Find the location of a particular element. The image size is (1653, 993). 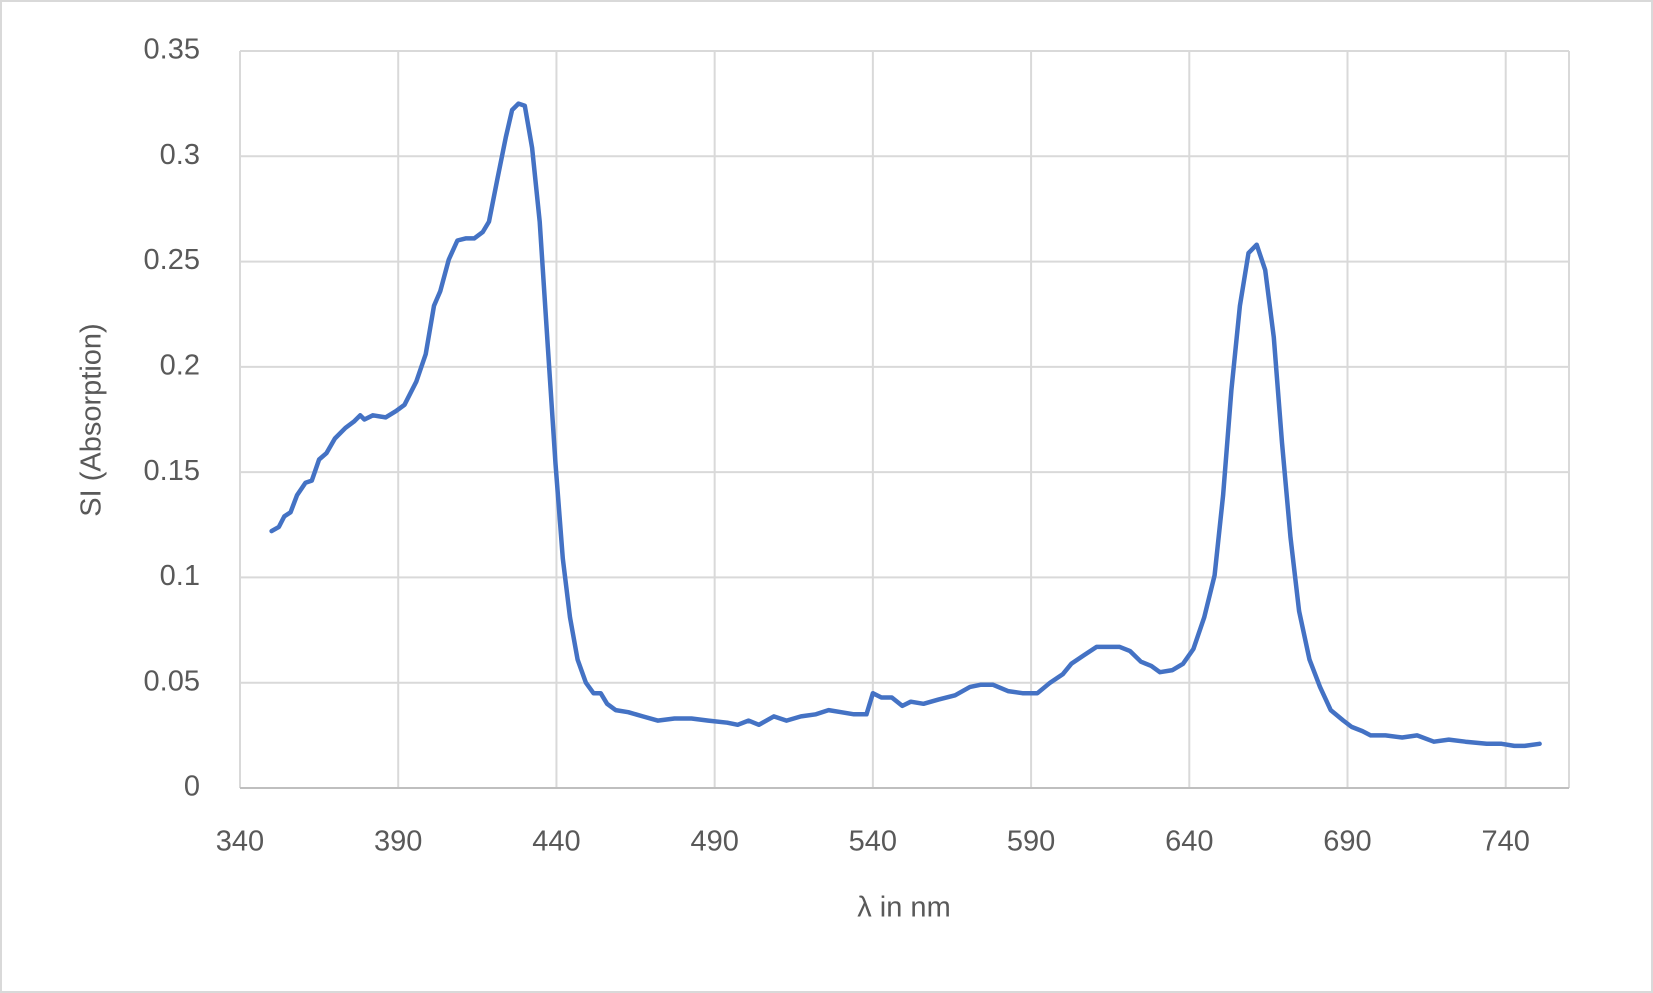

x-tick-label: 390 is located at coordinates (398, 842).